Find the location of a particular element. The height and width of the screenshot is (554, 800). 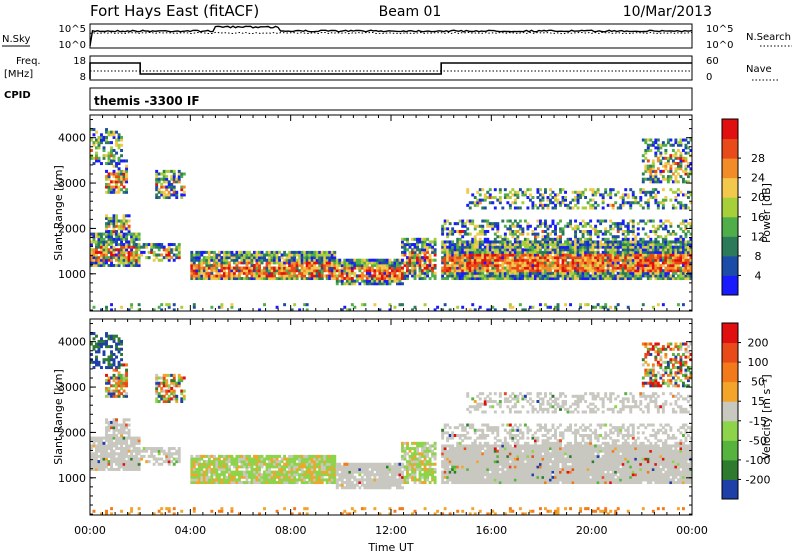

cpid-value: themis -3300 IF is located at coordinates (147, 101).